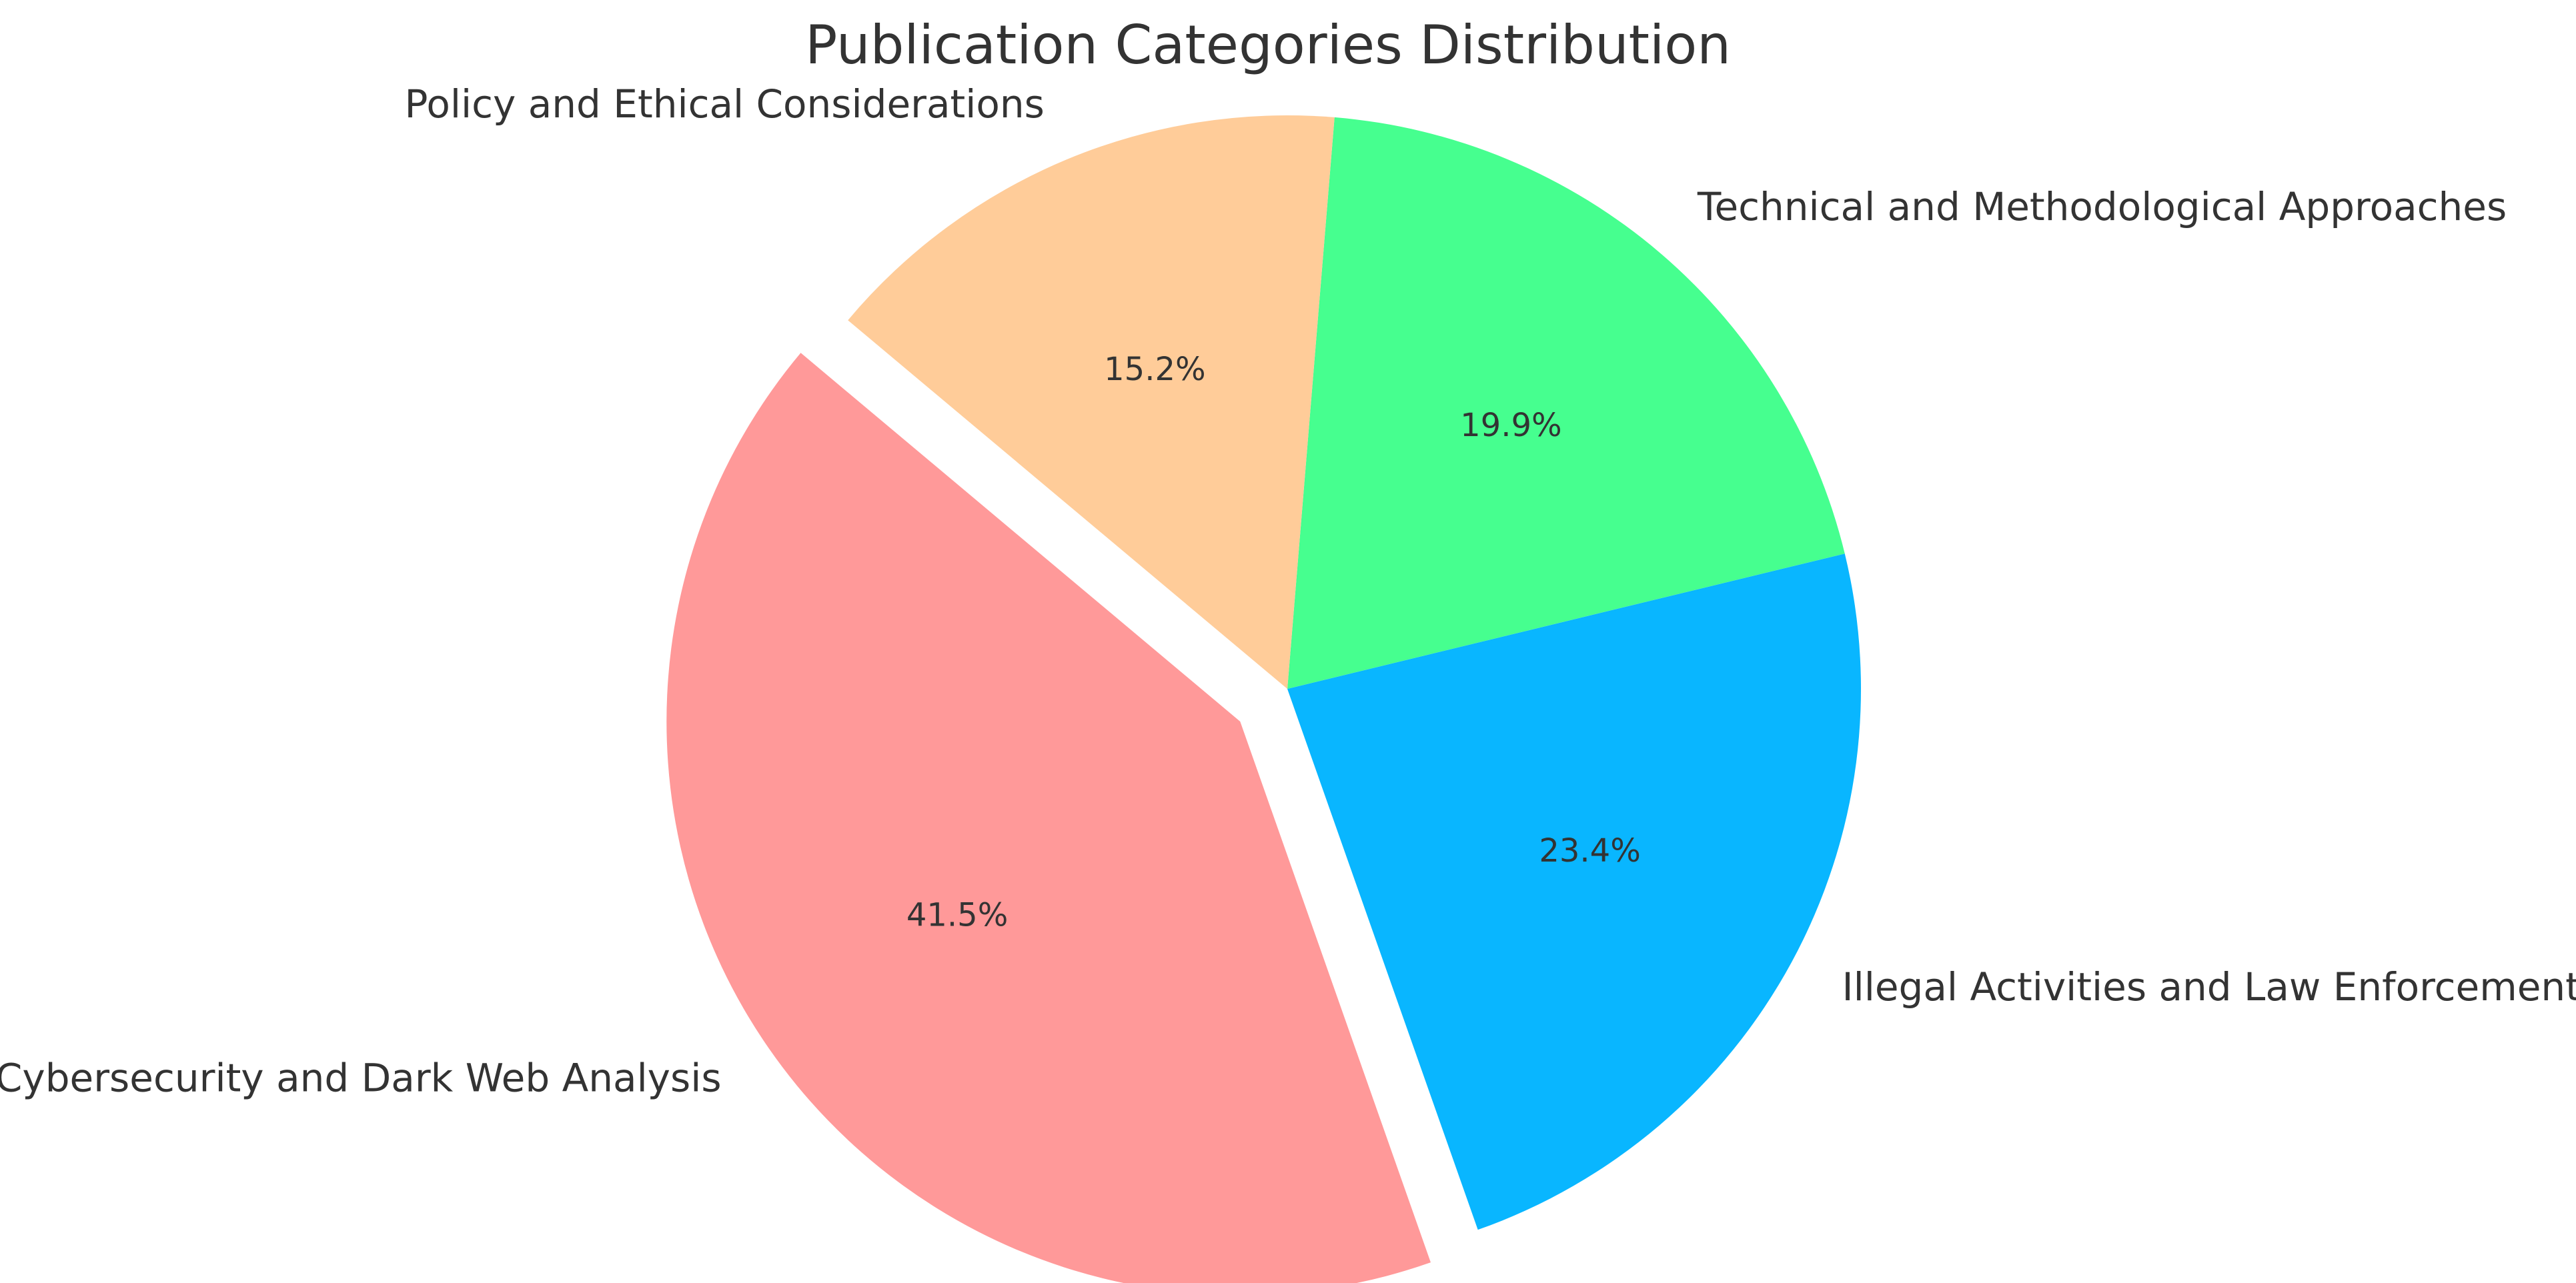 The height and width of the screenshot is (1283, 2576). What do you see at coordinates (1589, 851) in the screenshot?
I see `slice-percent-illegal-activities-and-law-enforcement: 23.4%` at bounding box center [1589, 851].